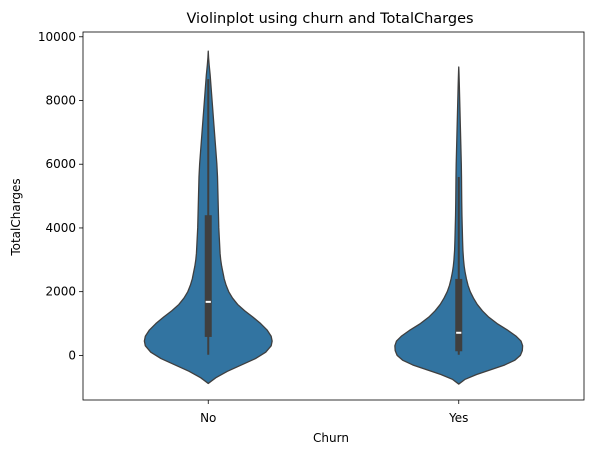  What do you see at coordinates (331, 438) in the screenshot?
I see `x-axis-label: Churn` at bounding box center [331, 438].